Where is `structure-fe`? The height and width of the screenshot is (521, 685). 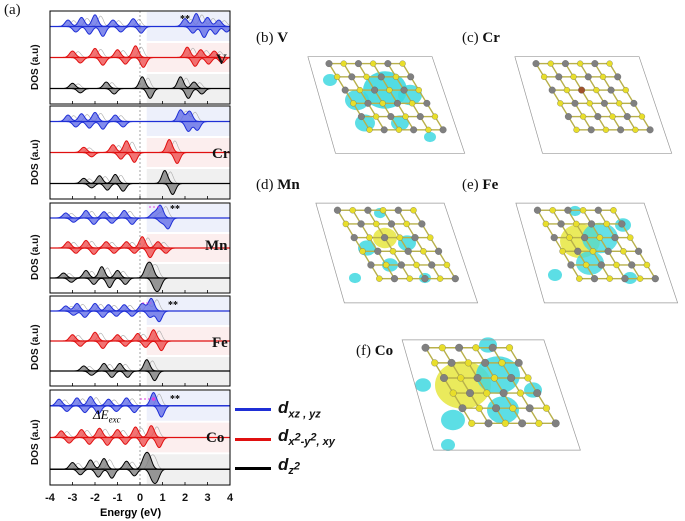 structure-fe is located at coordinates (597, 253).